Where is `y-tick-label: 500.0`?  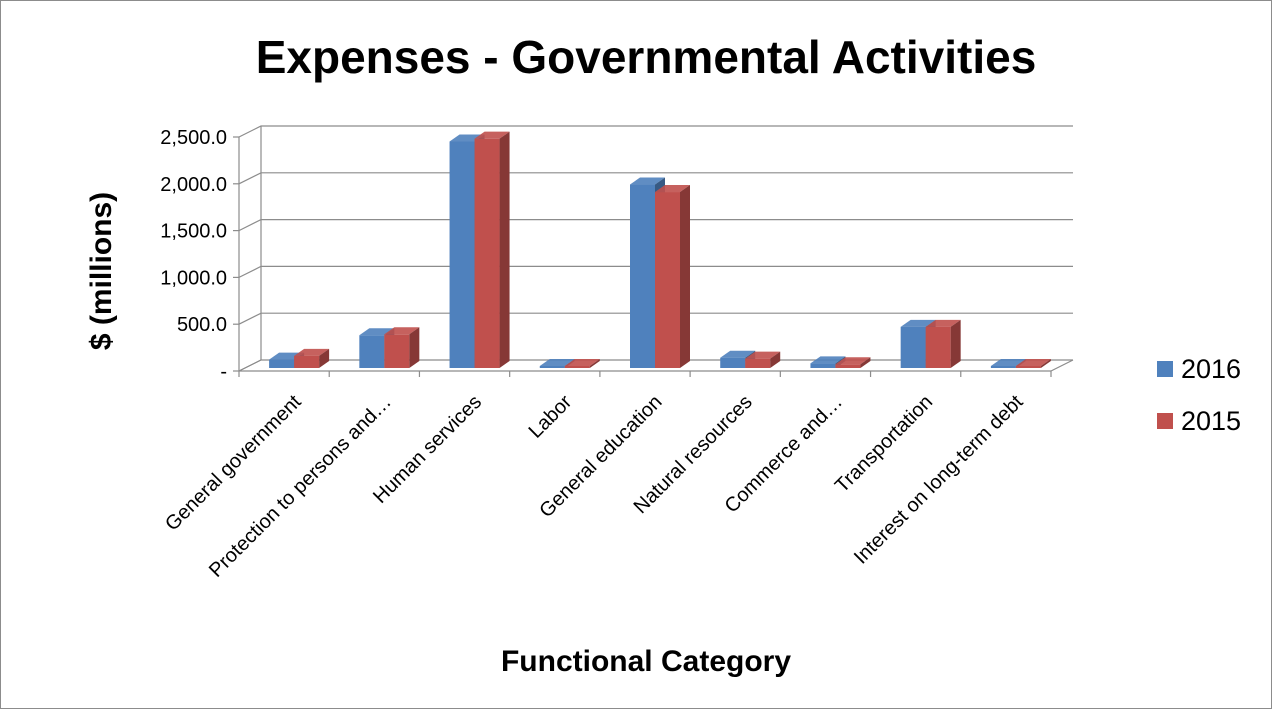 y-tick-label: 500.0 is located at coordinates (202, 325).